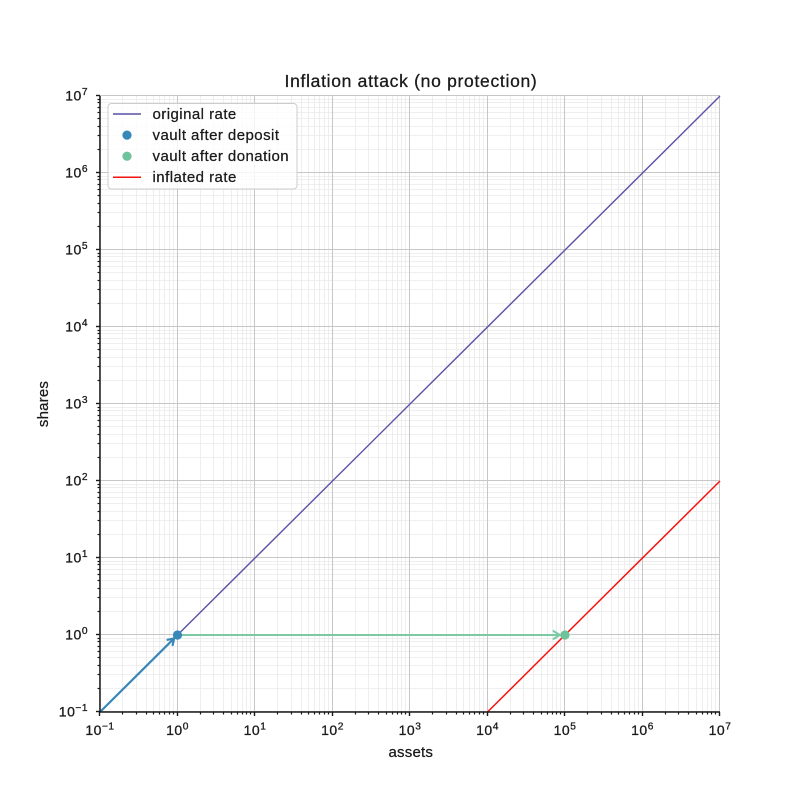 The image size is (800, 800). I want to click on svg-text: assets, so click(411, 752).